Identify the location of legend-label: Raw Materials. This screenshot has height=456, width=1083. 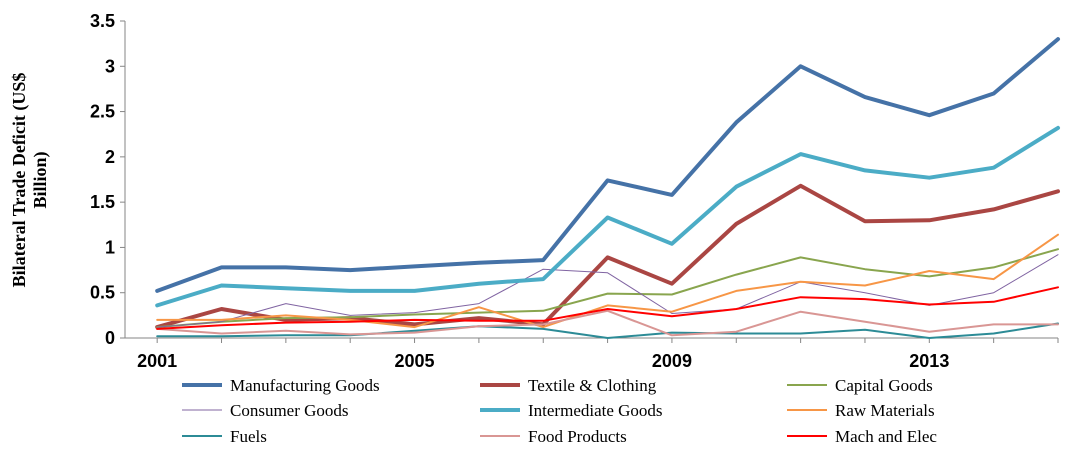
(885, 410).